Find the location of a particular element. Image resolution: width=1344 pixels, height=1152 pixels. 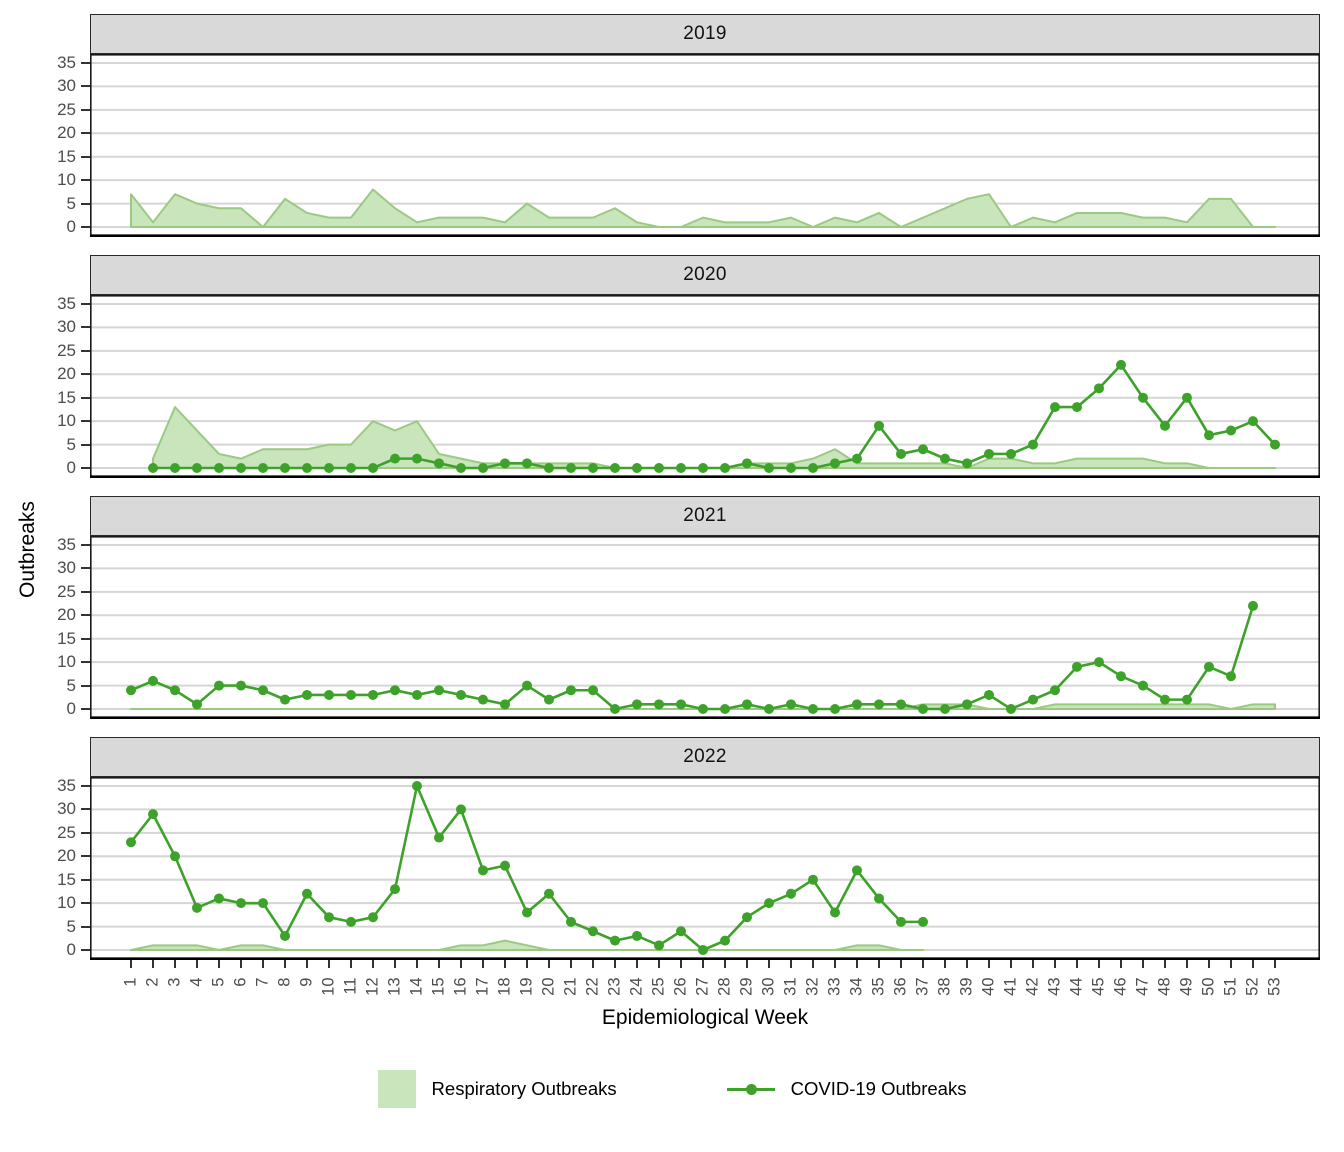

legend-label: COVID-19 Outbreaks is located at coordinates (878, 1088).